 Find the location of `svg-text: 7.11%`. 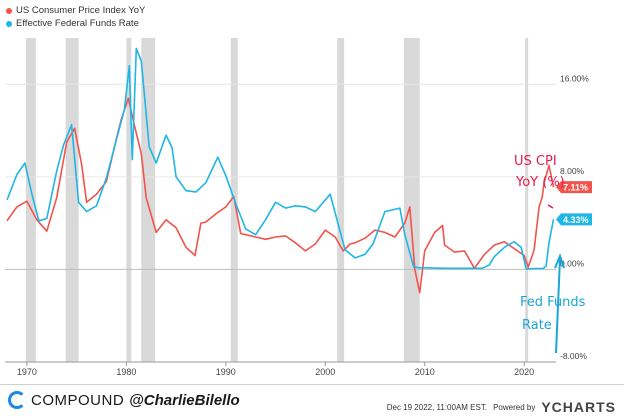

svg-text: 7.11% is located at coordinates (575, 188).